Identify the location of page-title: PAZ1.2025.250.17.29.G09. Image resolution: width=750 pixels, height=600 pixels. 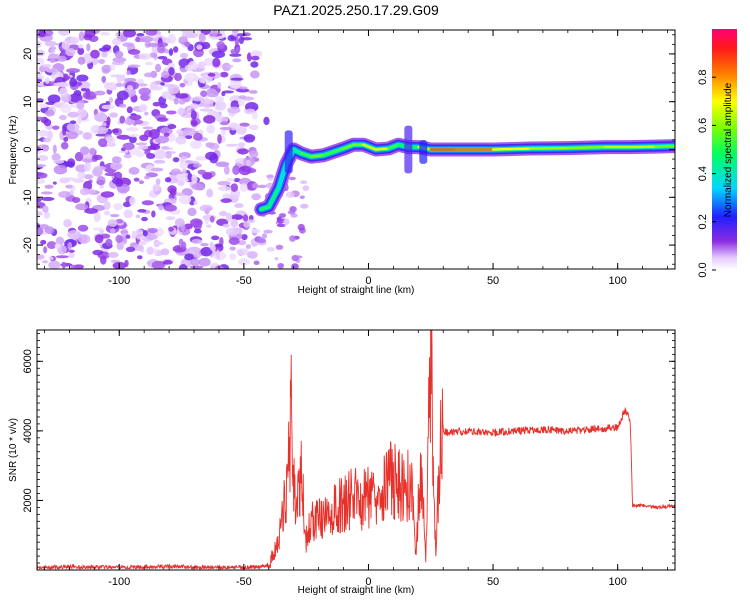
(356, 10).